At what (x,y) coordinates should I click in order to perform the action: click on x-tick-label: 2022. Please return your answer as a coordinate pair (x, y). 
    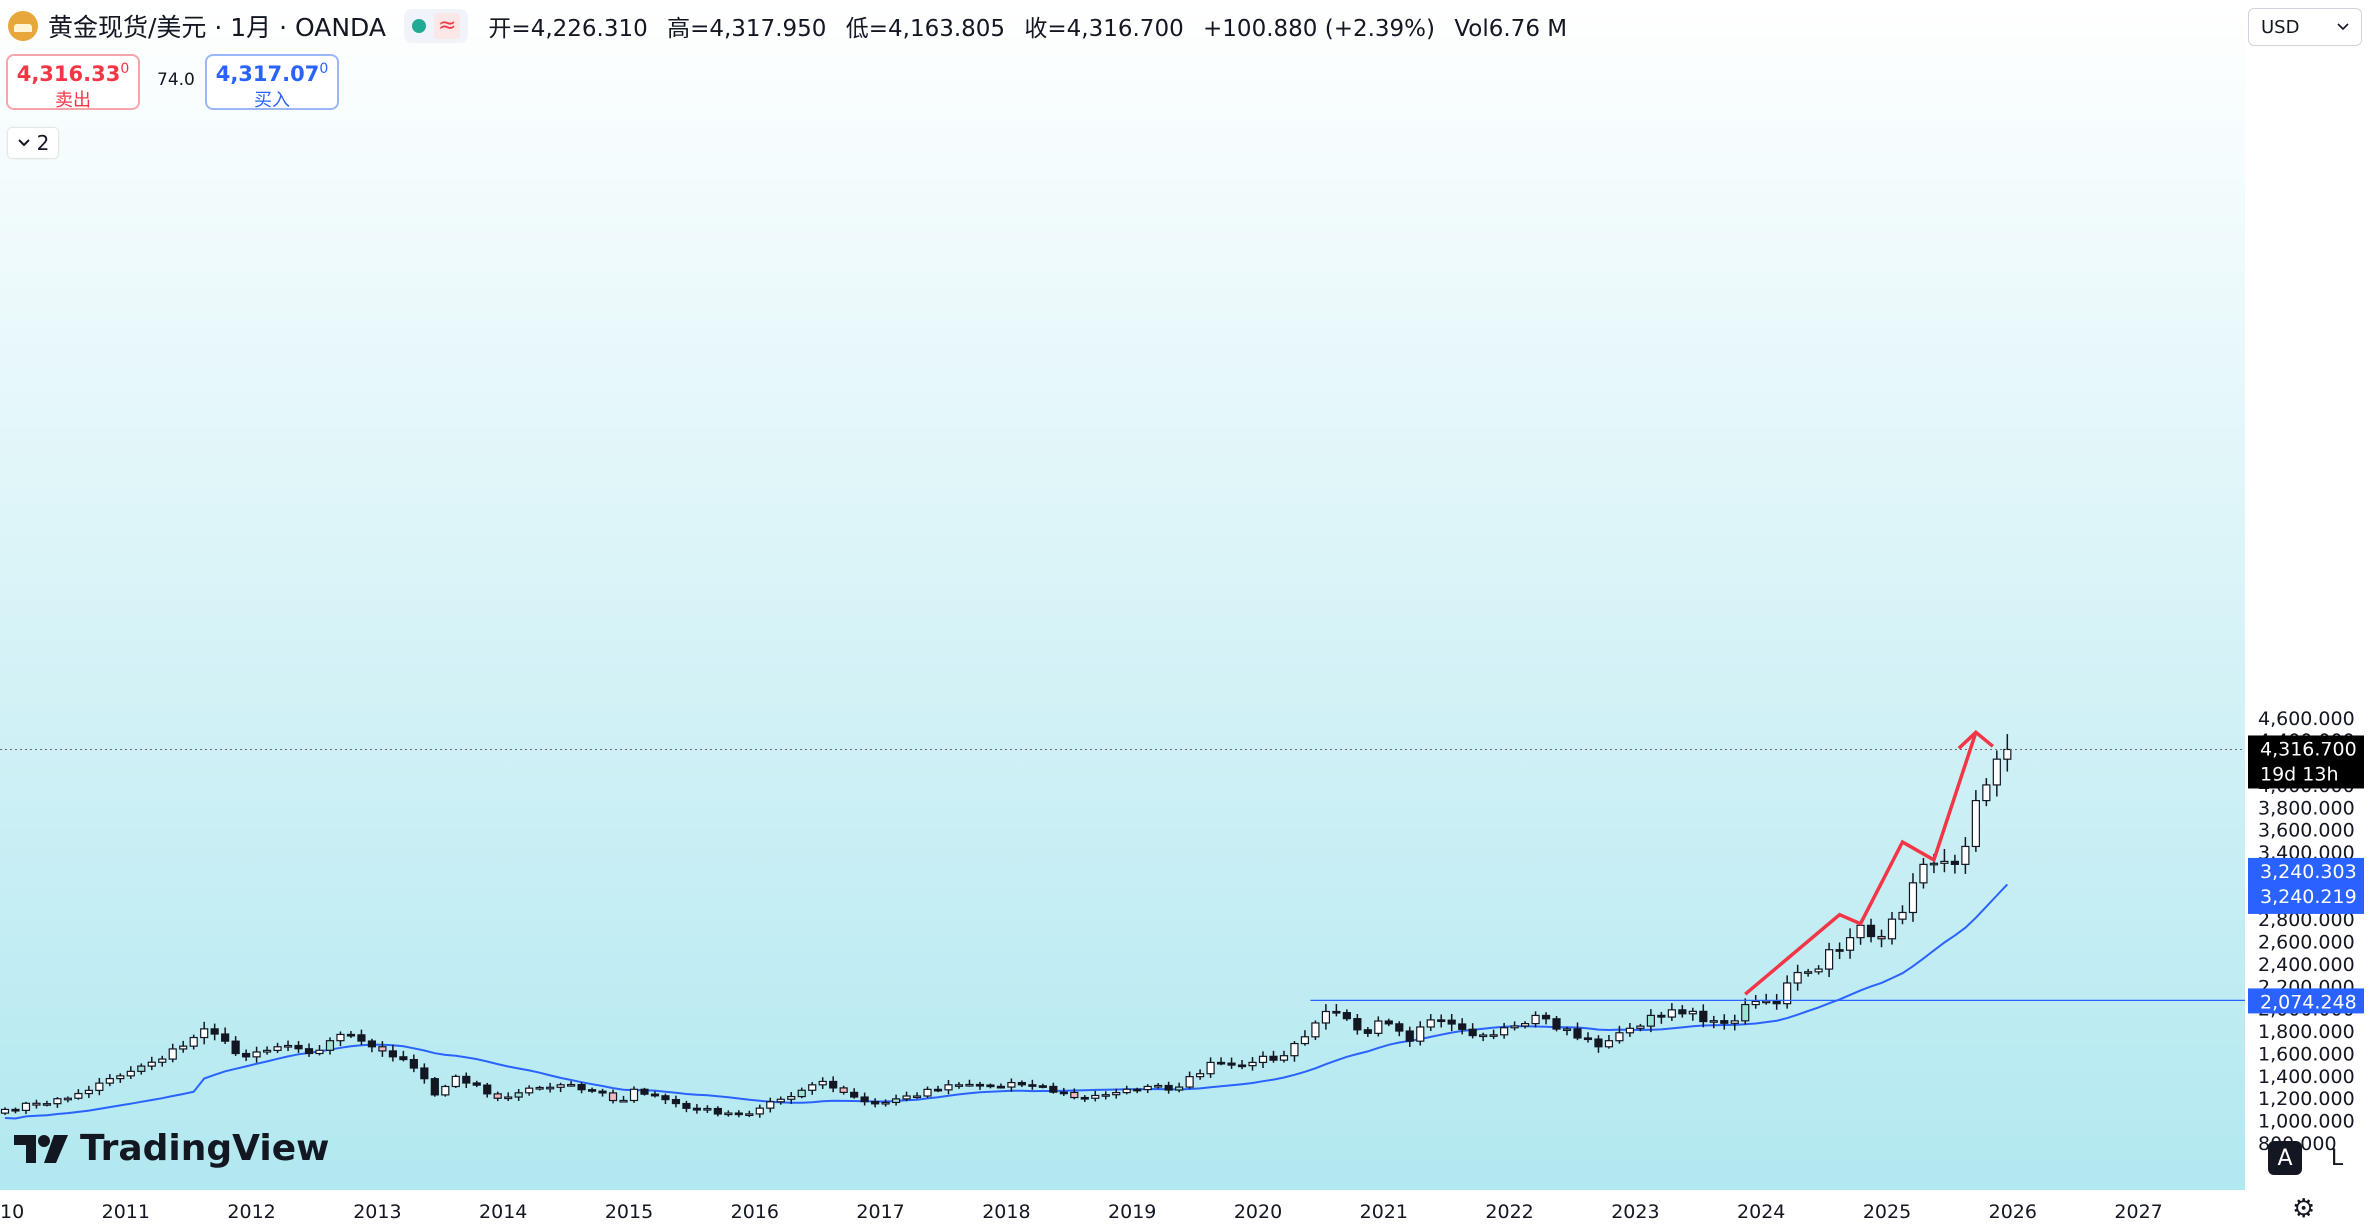
    Looking at the image, I should click on (1509, 1212).